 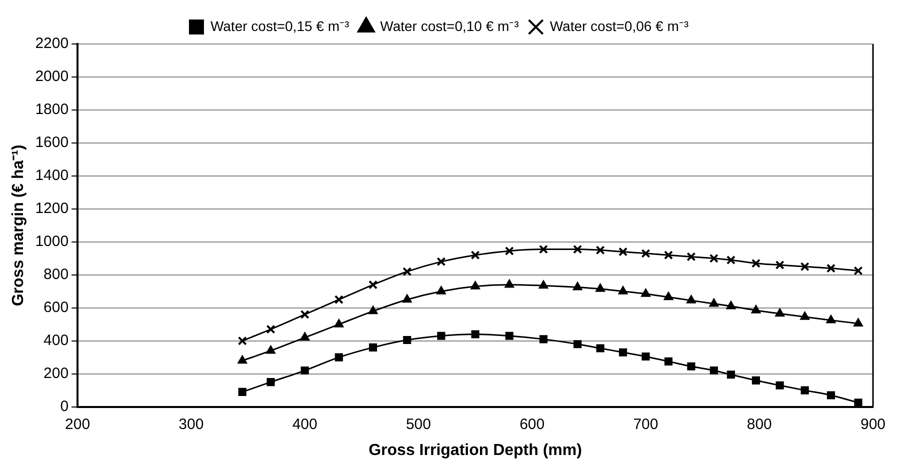 I want to click on x-tick-label: 500, so click(x=418, y=424).